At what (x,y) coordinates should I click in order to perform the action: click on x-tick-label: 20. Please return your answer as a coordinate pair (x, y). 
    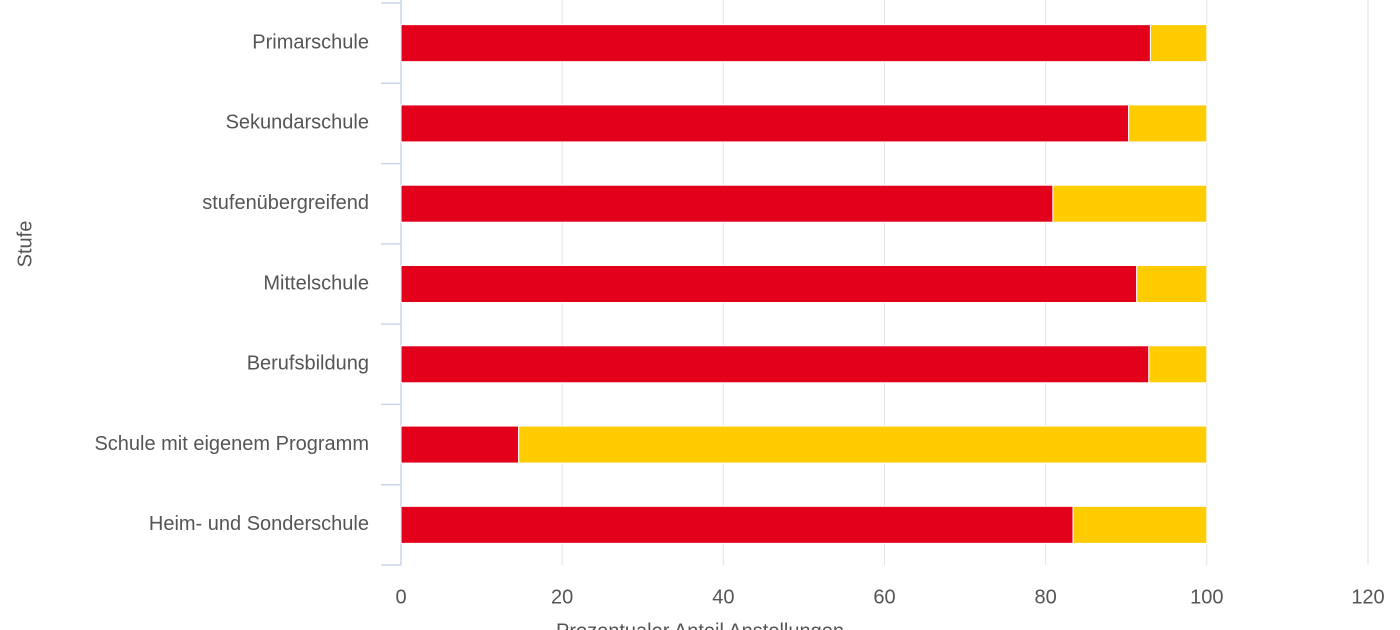
    Looking at the image, I should click on (562, 597).